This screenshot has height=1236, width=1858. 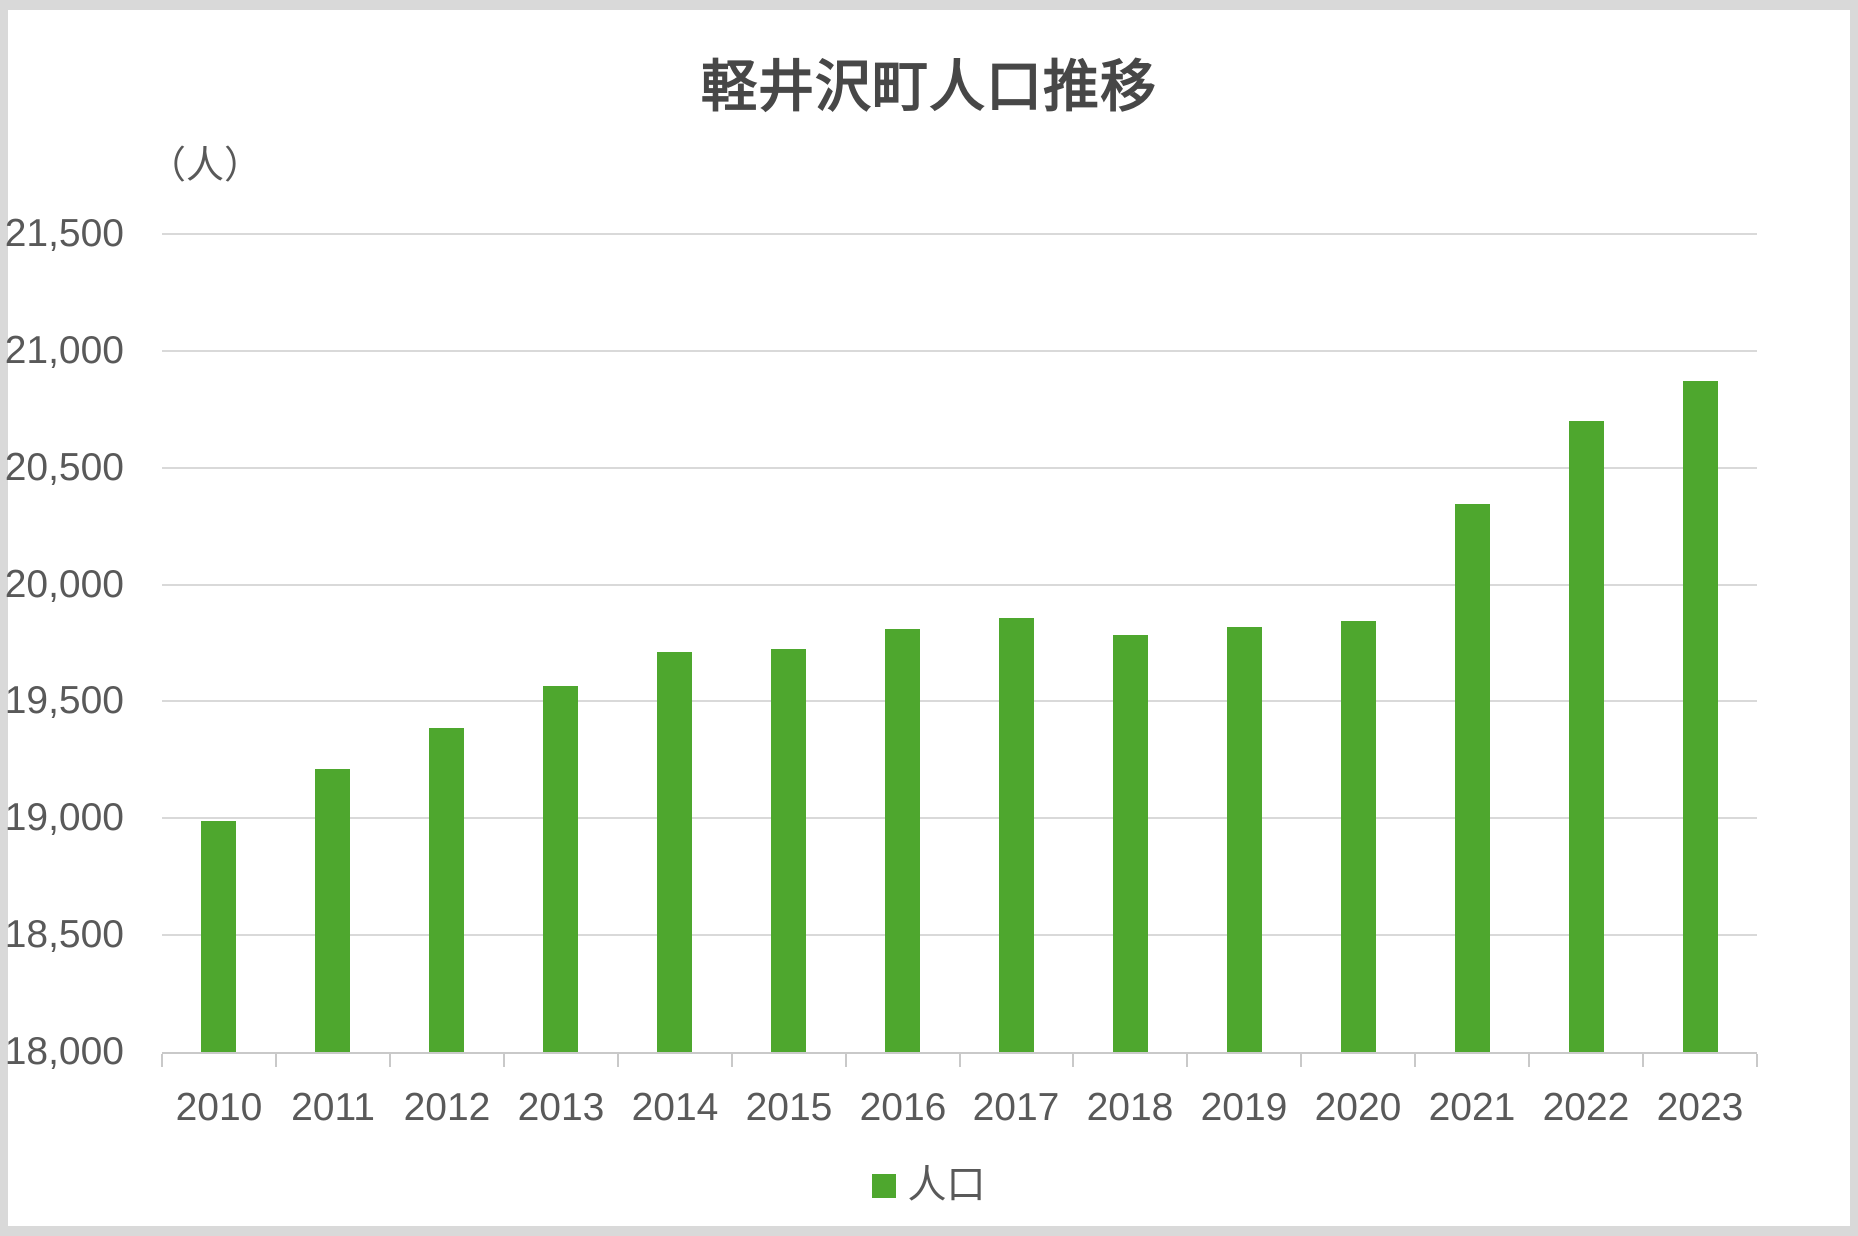 What do you see at coordinates (902, 840) in the screenshot?
I see `bar-2016` at bounding box center [902, 840].